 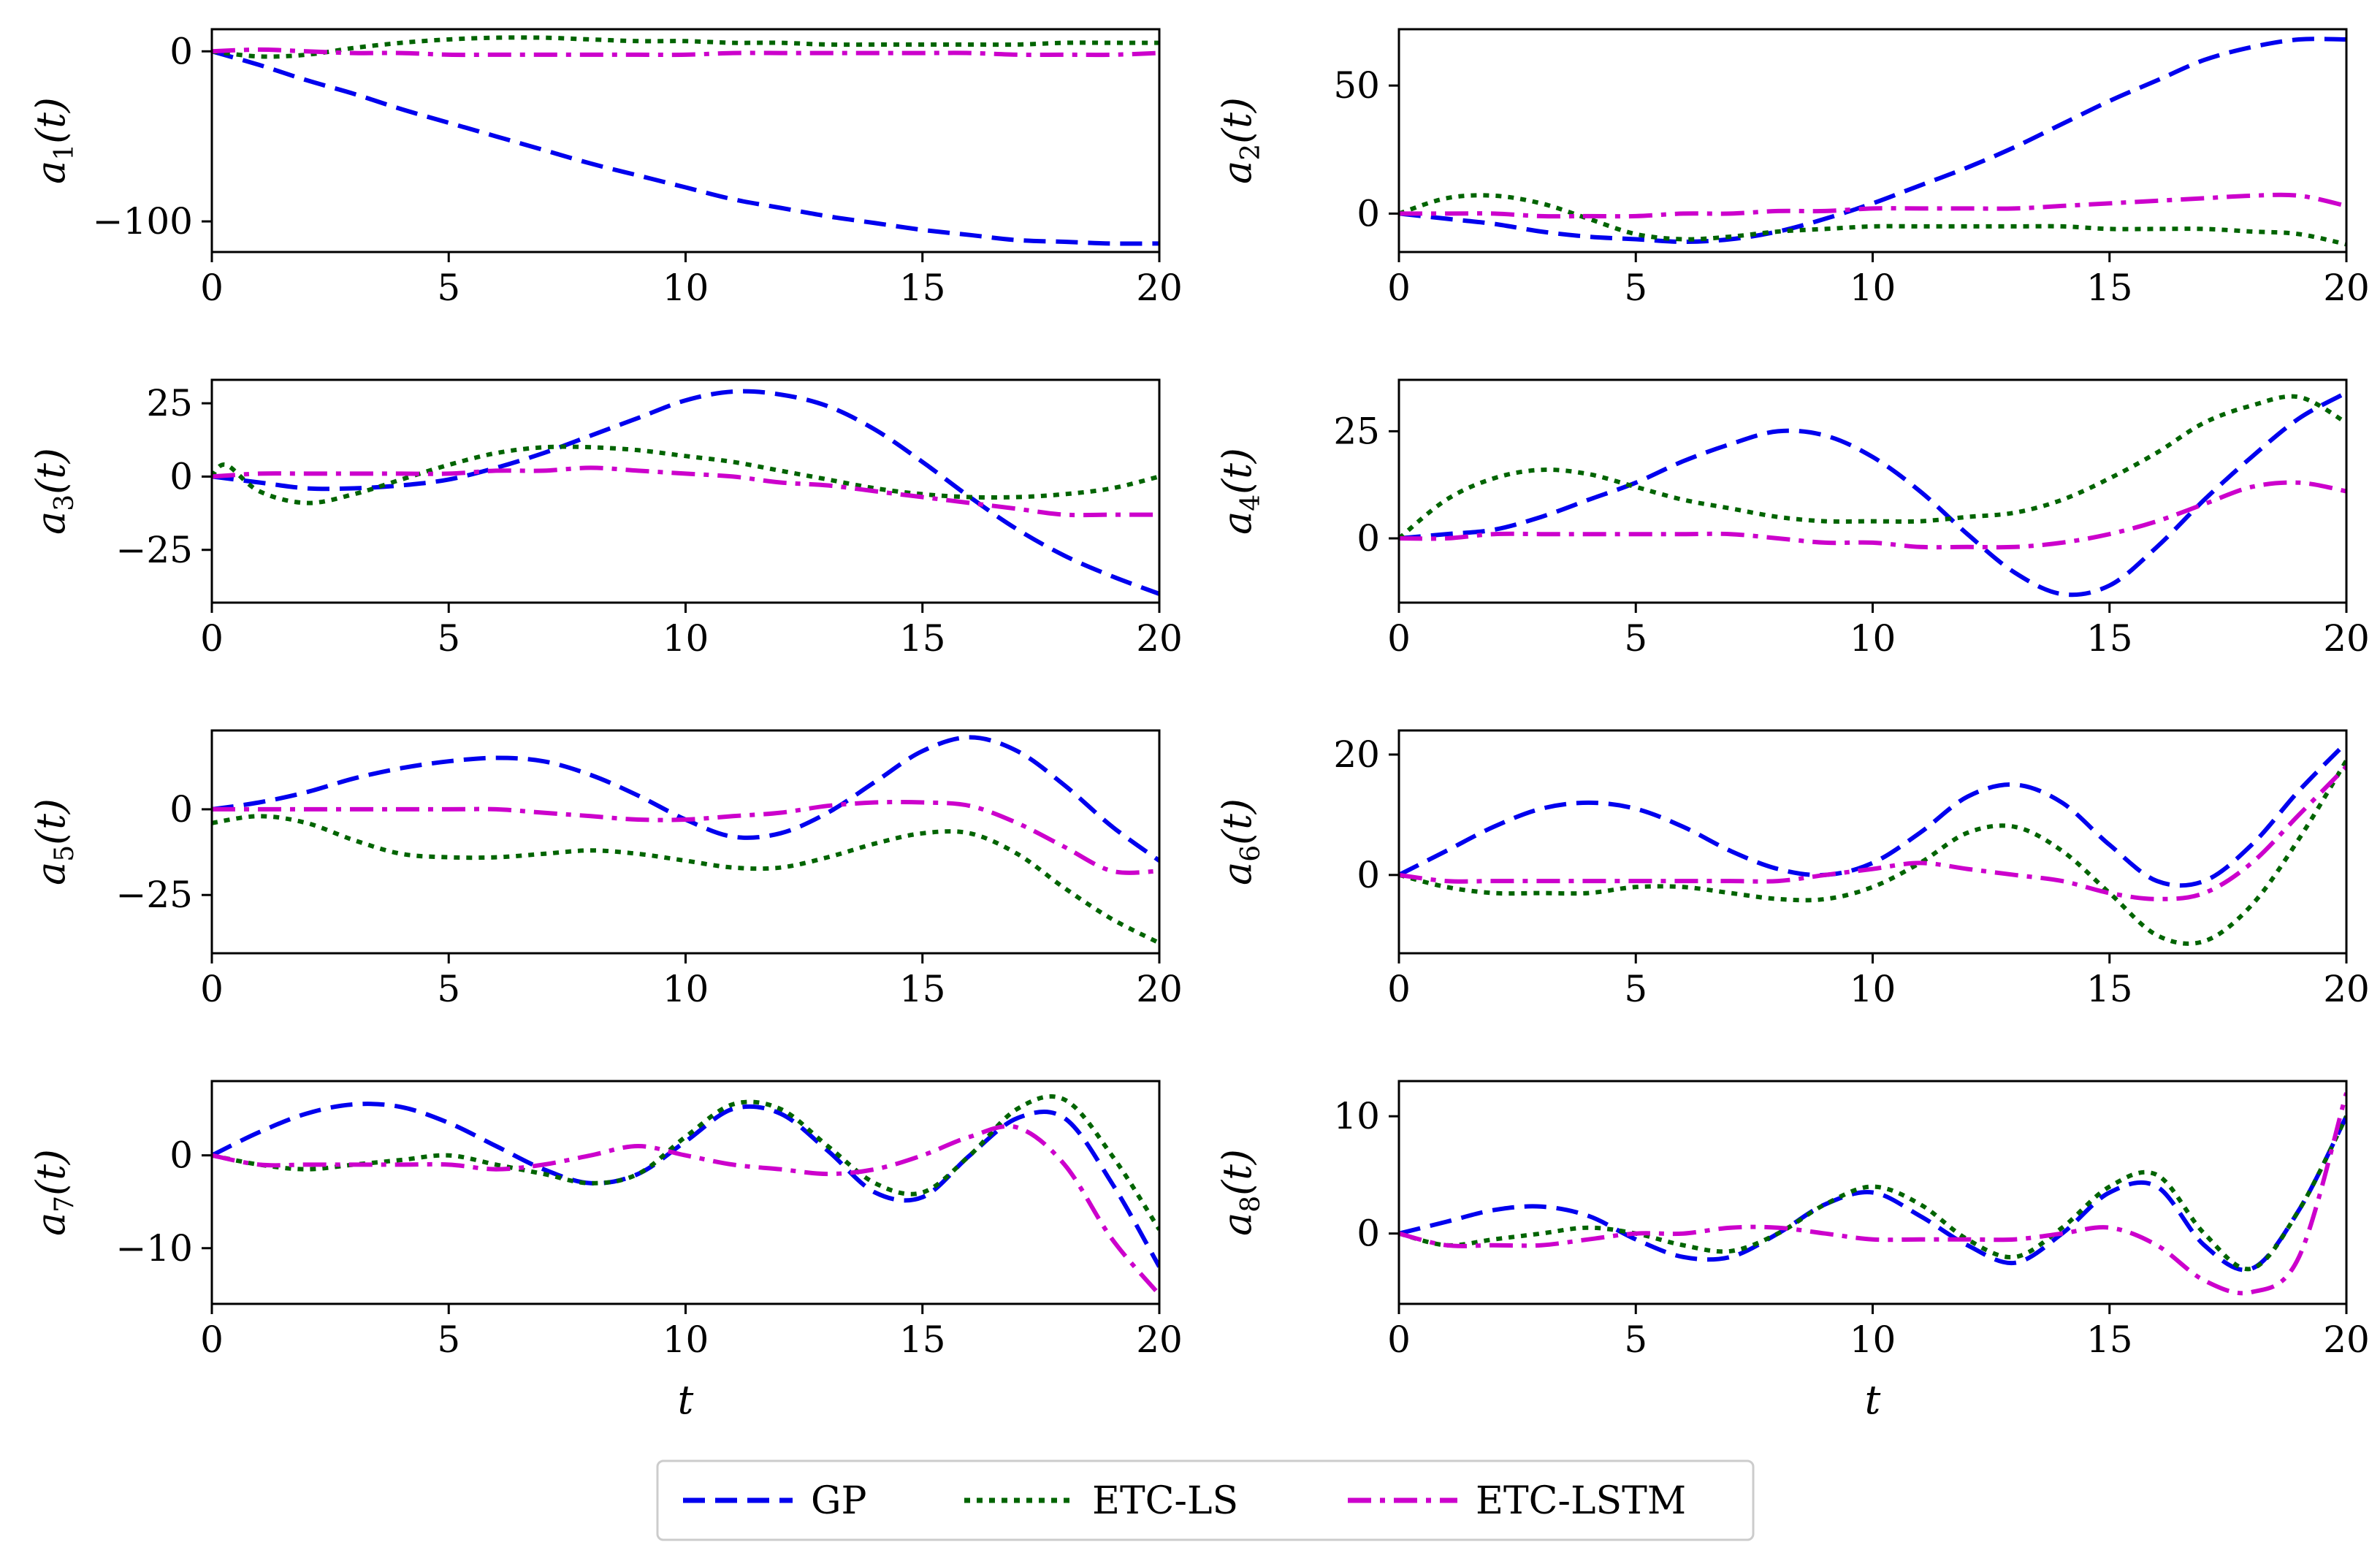 I want to click on subplot-a3: 0 5 10 15 20 25 0 −25 a3(t), so click(x=605, y=519).